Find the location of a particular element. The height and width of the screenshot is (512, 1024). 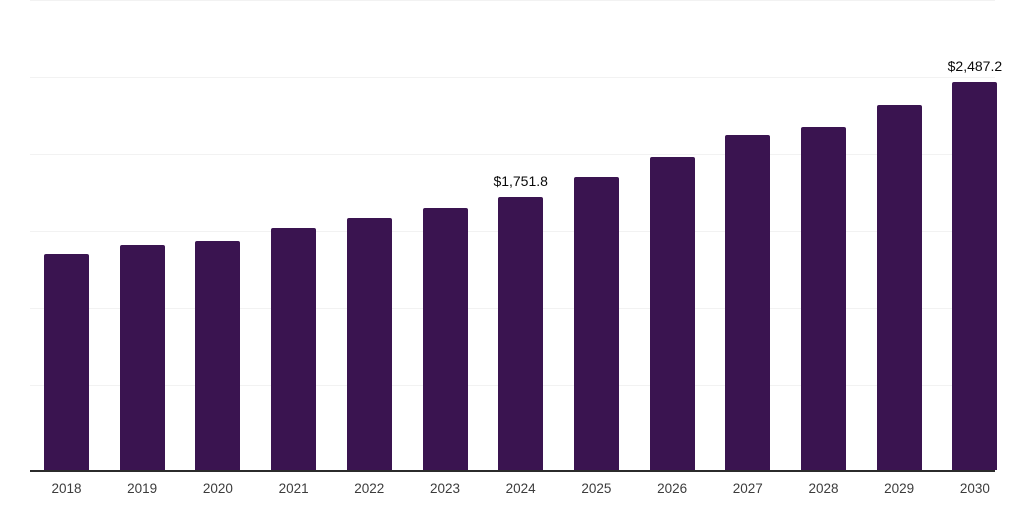

bar-2029 is located at coordinates (899, 287).